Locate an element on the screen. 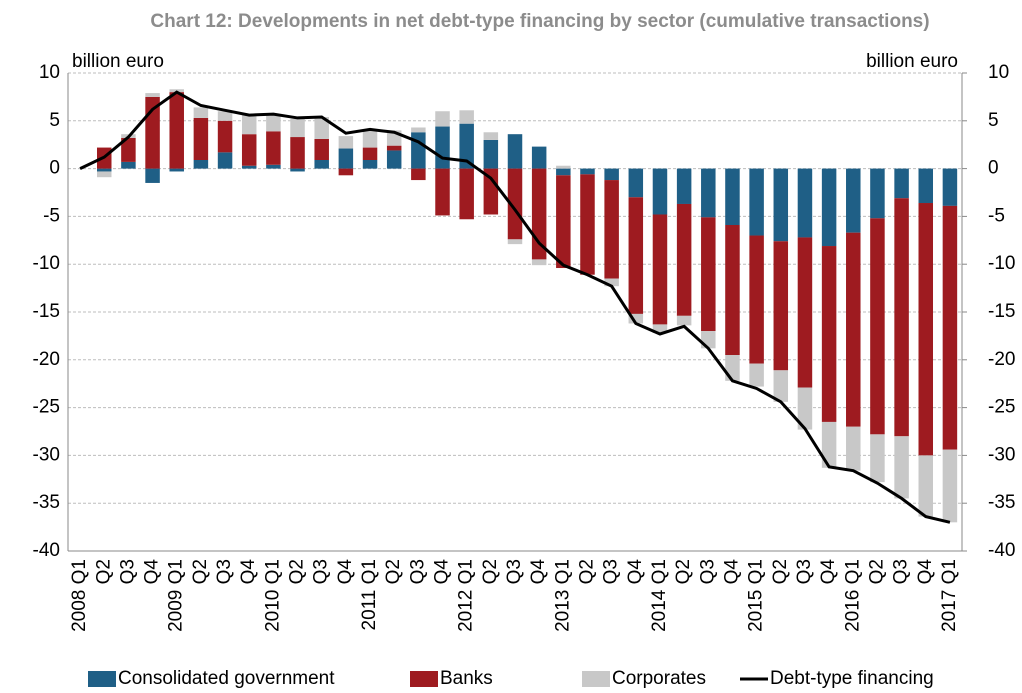 This screenshot has width=1022, height=693. y-axis-label: billion euro is located at coordinates (118, 61).